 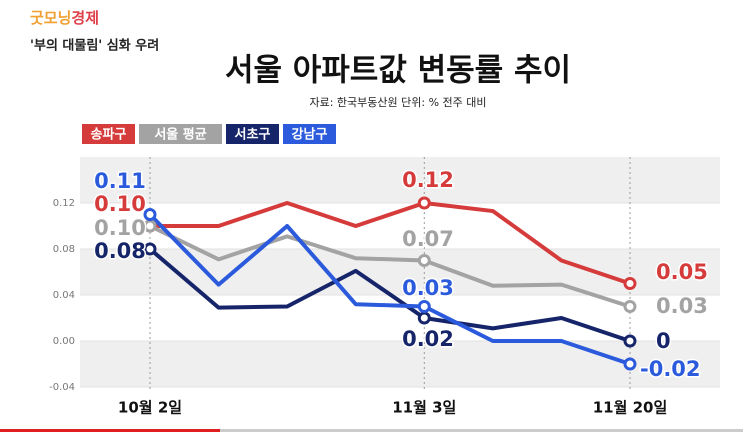 What do you see at coordinates (428, 339) in the screenshot?
I see `data-label: 0.02` at bounding box center [428, 339].